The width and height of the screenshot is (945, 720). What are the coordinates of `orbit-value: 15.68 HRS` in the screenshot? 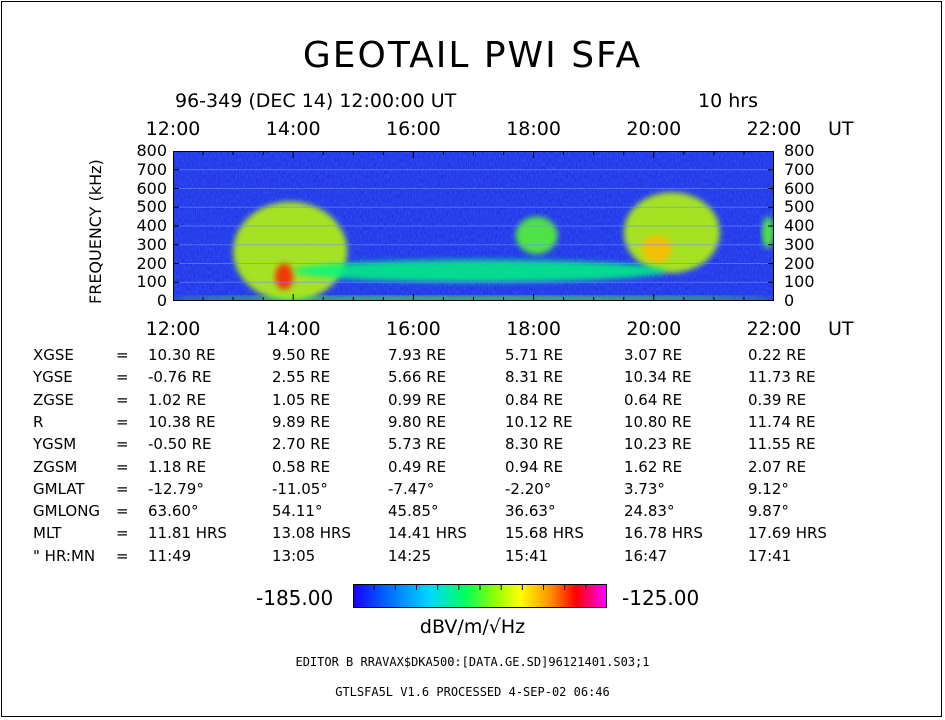 It's located at (544, 533).